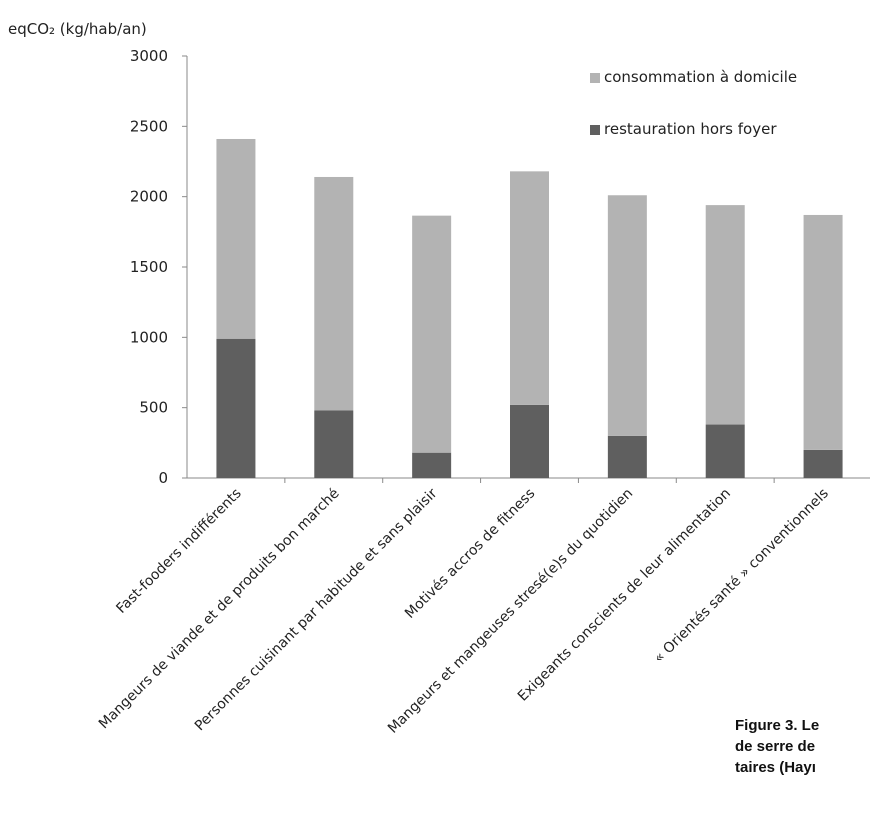 Image resolution: width=870 pixels, height=825 pixels. I want to click on figure-caption: Figure 3. Le de serre de taires (Hayı, so click(802, 746).